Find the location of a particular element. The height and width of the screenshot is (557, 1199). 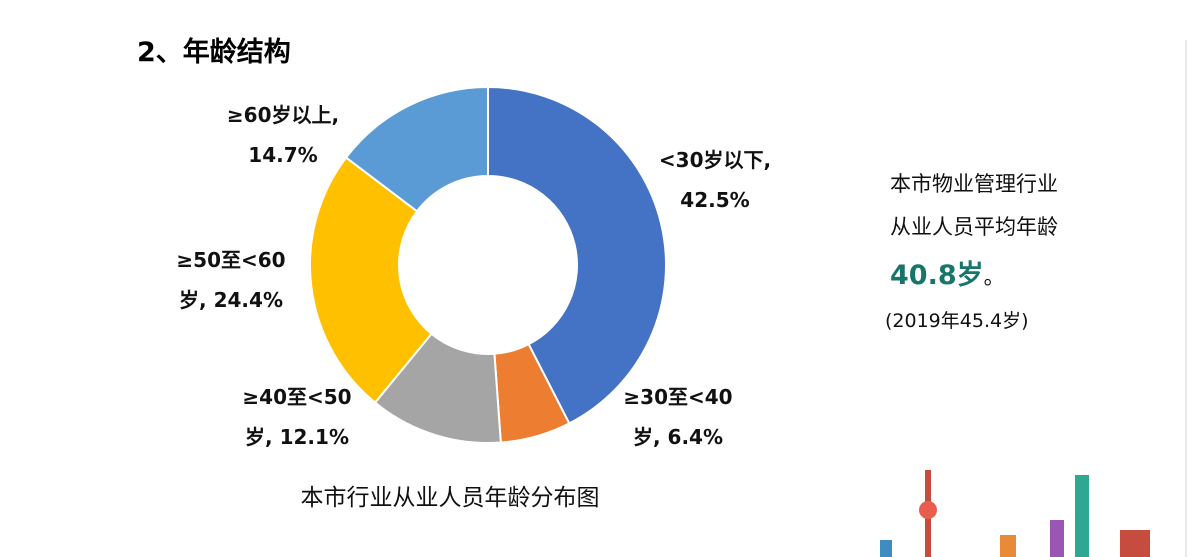

category-label: <30岁以下, is located at coordinates (715, 160).